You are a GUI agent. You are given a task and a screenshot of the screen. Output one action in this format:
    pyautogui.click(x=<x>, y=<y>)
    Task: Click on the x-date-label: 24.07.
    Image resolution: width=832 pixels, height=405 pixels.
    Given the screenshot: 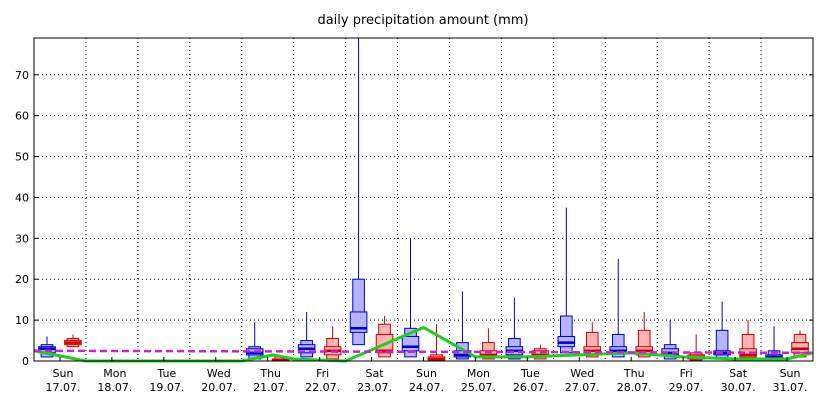 What is the action you would take?
    pyautogui.click(x=426, y=387)
    